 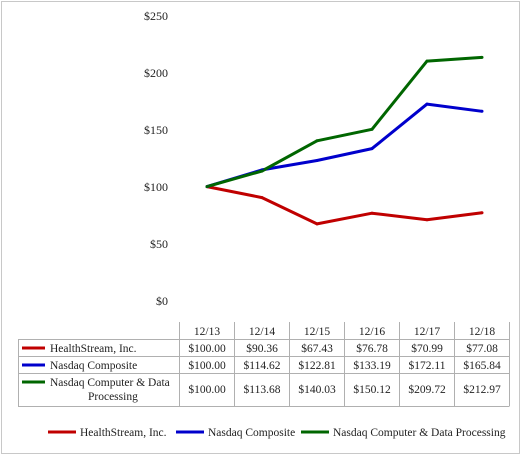 I want to click on data-label: $172.11, so click(x=427, y=365).